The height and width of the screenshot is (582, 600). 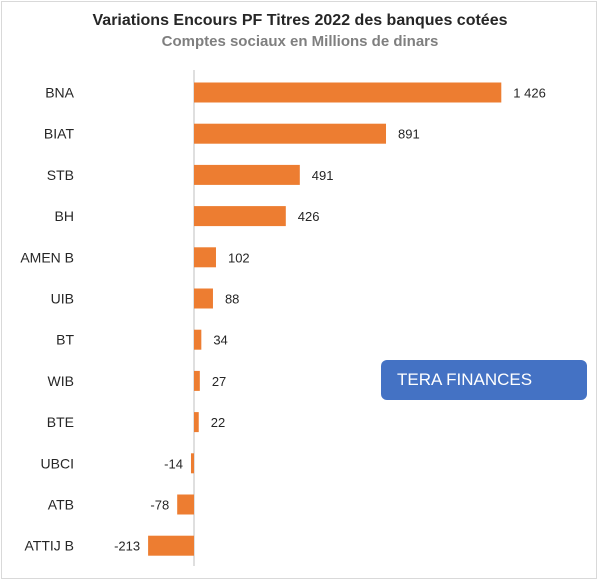 I want to click on bar-amen-b, so click(x=205, y=257).